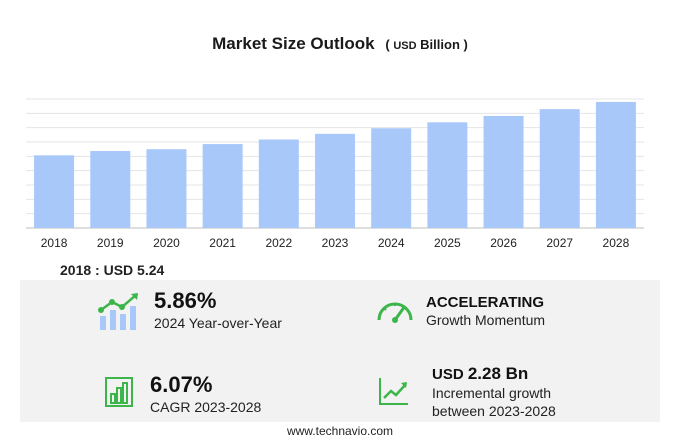 The width and height of the screenshot is (680, 440). What do you see at coordinates (166, 243) in the screenshot?
I see `x-tick-label: 2020` at bounding box center [166, 243].